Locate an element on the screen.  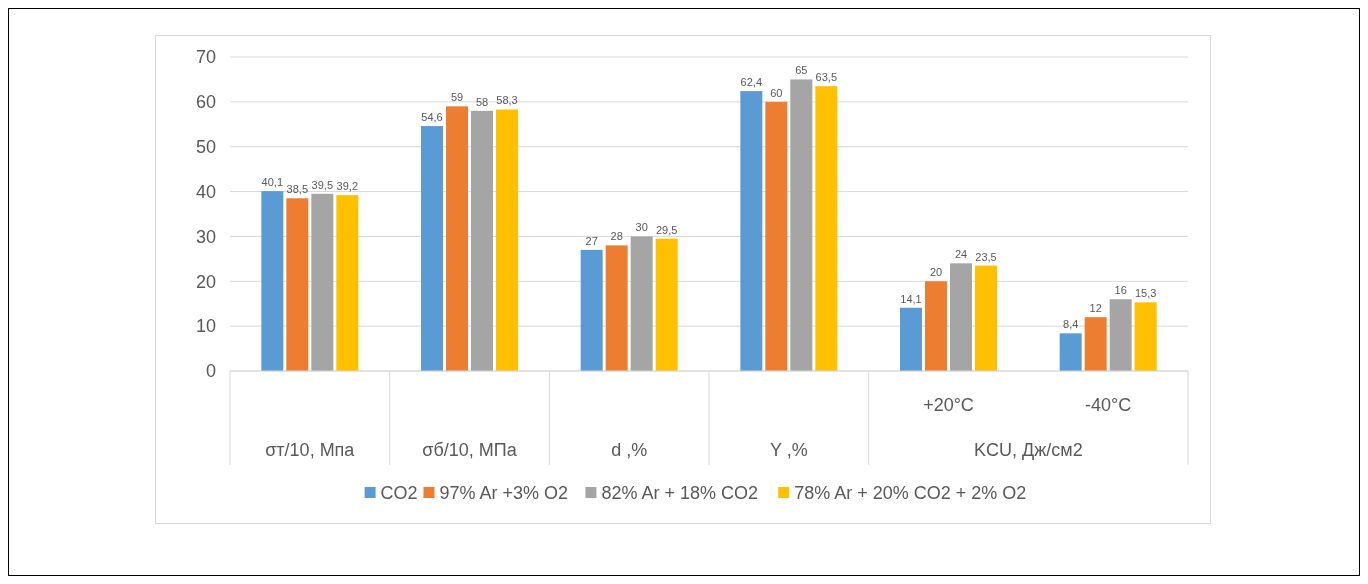
data-label: 59 is located at coordinates (457, 97).